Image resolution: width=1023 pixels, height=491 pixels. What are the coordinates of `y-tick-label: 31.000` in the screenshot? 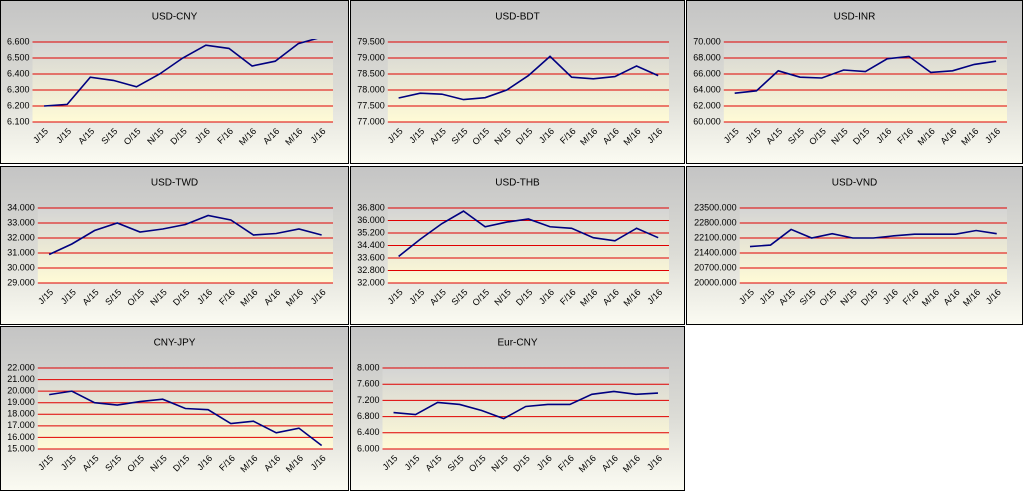 It's located at (21, 252).